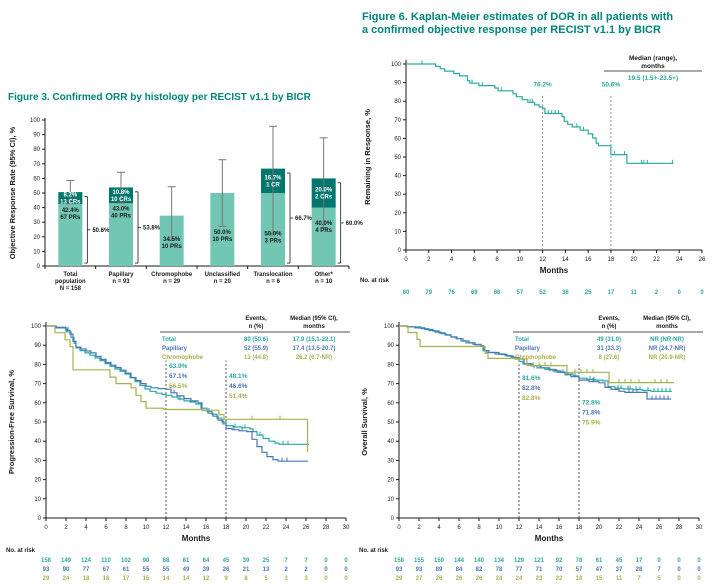  Describe the element at coordinates (272, 275) in the screenshot. I see `svg-text: Translocation` at that location.